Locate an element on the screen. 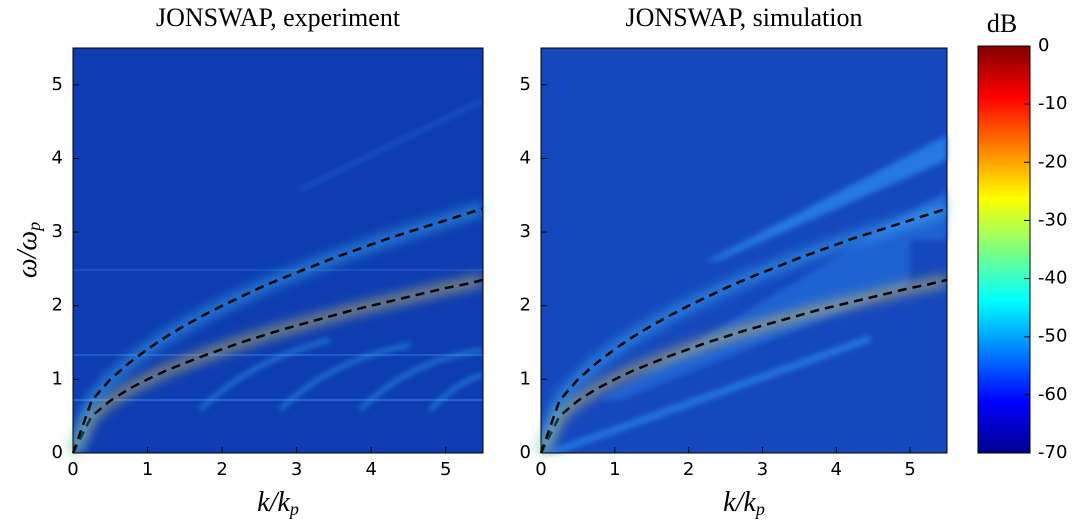 This screenshot has width=1072, height=525. colorbar-tick-label: -20 is located at coordinates (1052, 161).